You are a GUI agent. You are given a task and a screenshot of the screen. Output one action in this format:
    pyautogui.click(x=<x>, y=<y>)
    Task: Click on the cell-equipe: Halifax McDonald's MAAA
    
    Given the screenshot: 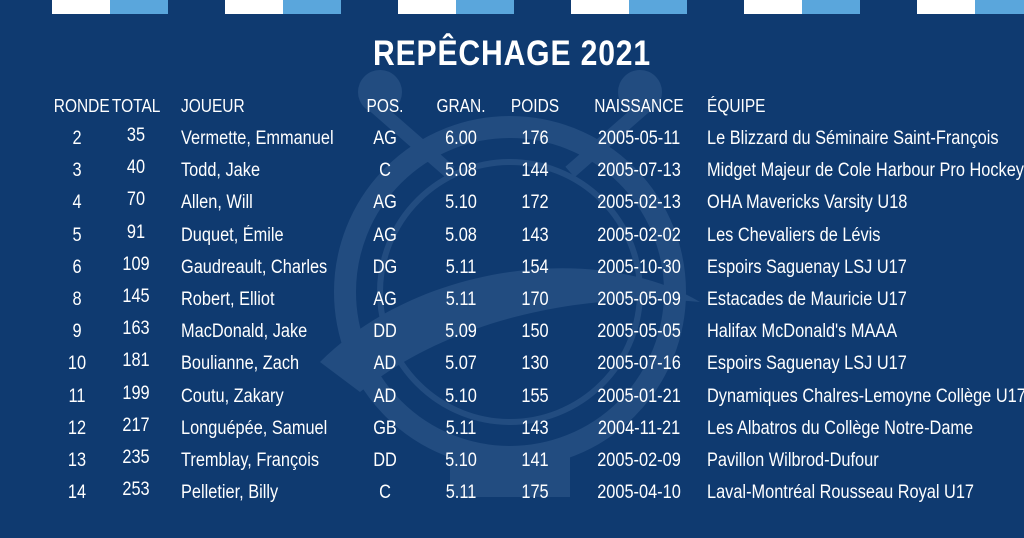 What is the action you would take?
    pyautogui.click(x=802, y=332)
    